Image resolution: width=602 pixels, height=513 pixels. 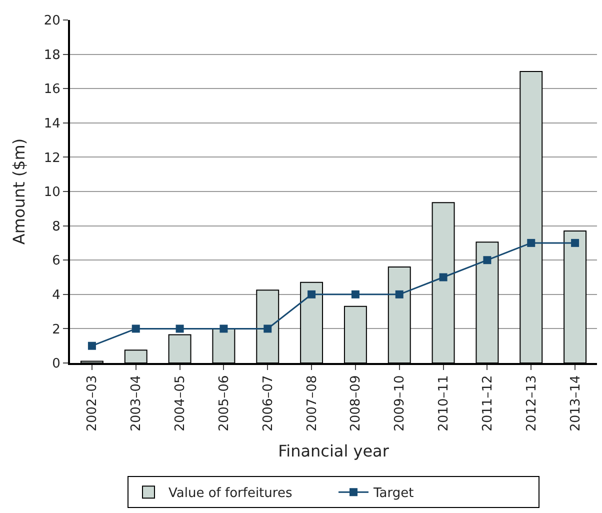 What do you see at coordinates (52, 192) in the screenshot?
I see `y-tick-label: 10` at bounding box center [52, 192].